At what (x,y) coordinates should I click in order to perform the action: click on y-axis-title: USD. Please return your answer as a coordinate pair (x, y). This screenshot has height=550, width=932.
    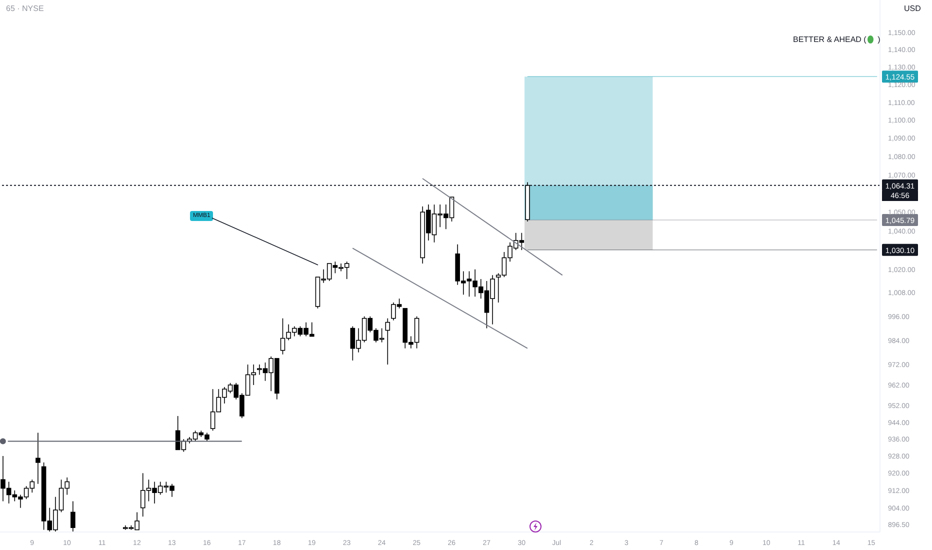
    Looking at the image, I should click on (912, 8).